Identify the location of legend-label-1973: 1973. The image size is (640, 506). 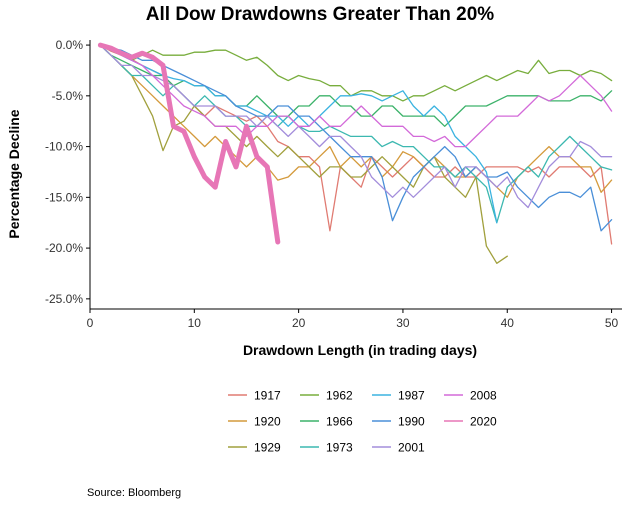
(339, 448).